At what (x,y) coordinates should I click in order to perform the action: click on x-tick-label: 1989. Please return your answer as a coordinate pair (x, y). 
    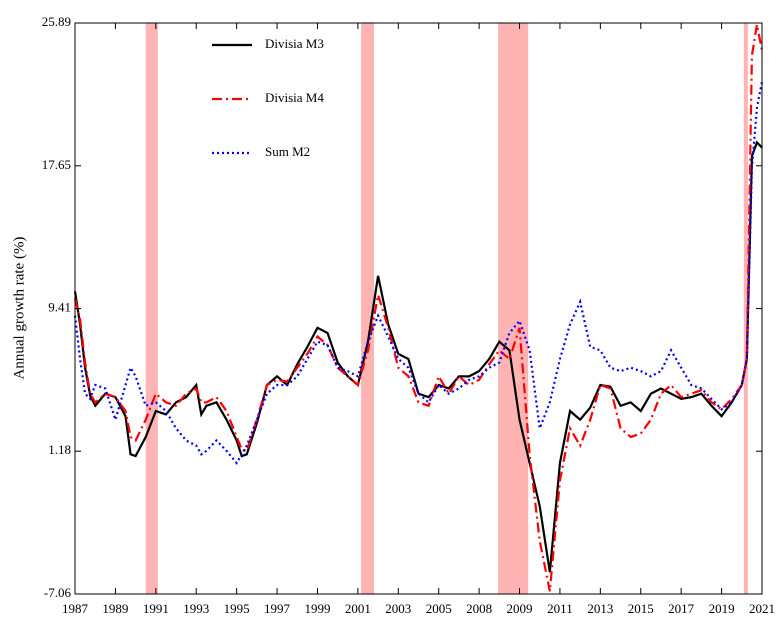
    Looking at the image, I should click on (115, 608).